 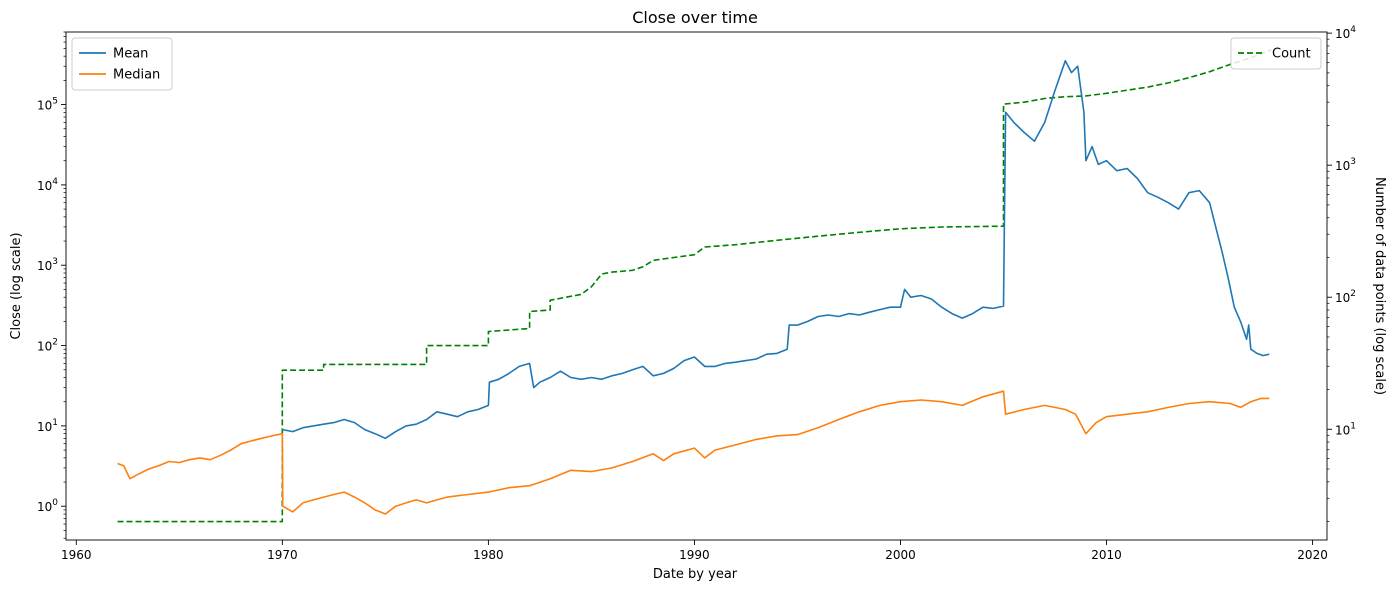 I want to click on y-axis-label: Close (log scale), so click(x=16, y=285).